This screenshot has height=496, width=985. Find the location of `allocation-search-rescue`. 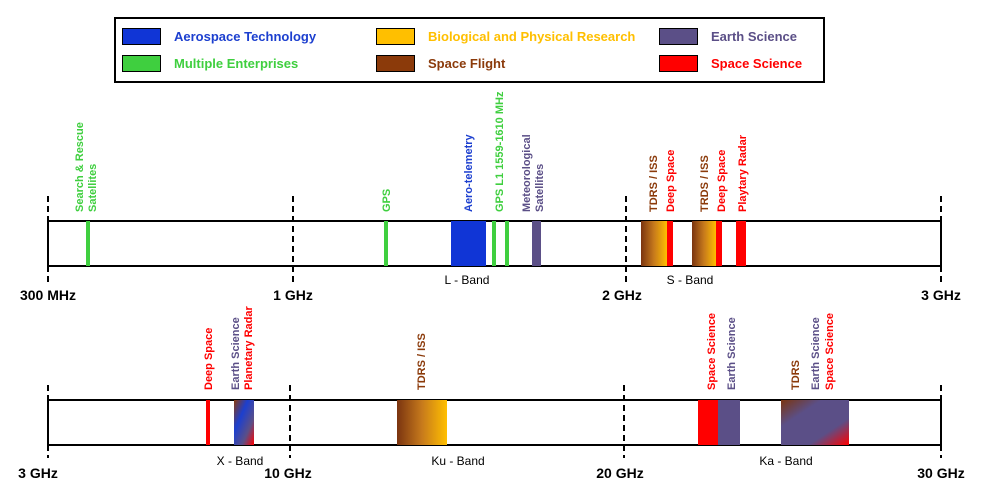

allocation-search-rescue is located at coordinates (88, 243).